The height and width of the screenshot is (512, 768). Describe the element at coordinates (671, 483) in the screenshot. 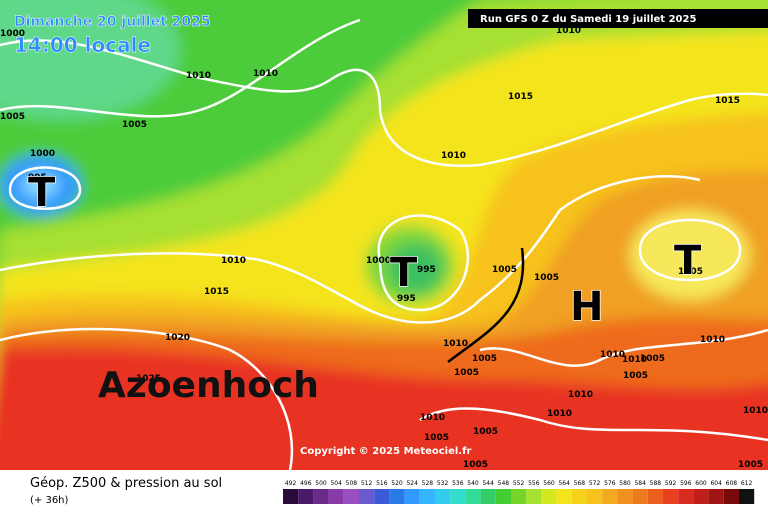

I see `scale-label: 592` at that location.